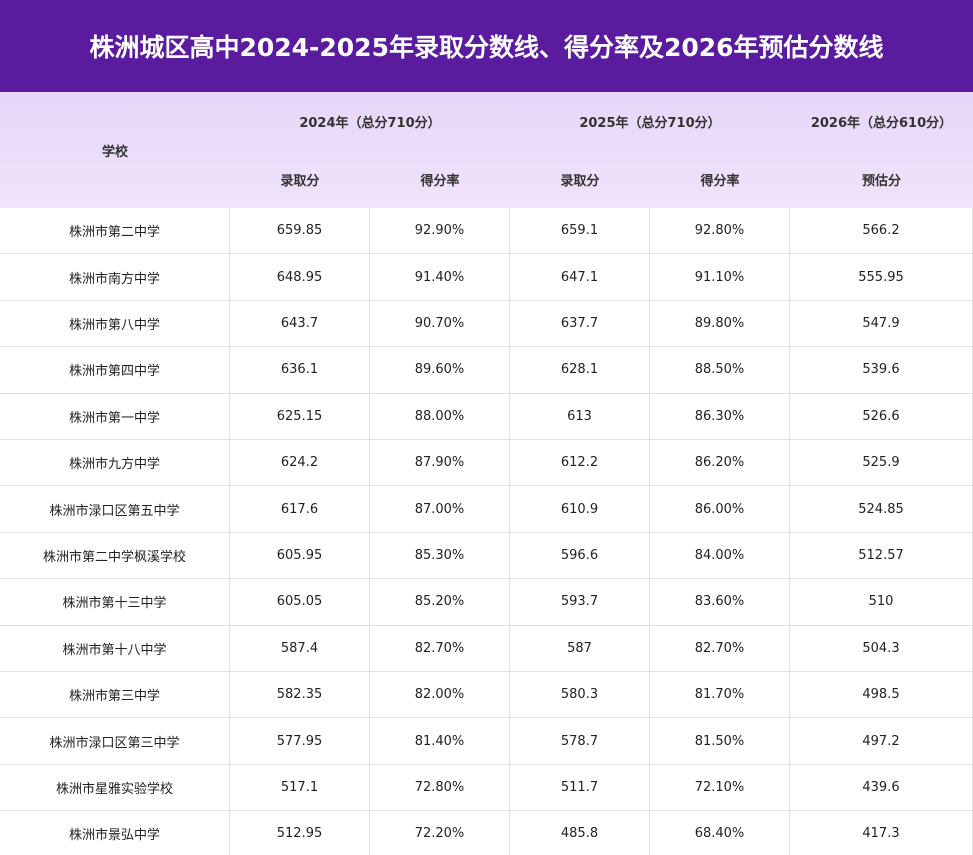  Describe the element at coordinates (300, 695) in the screenshot. I see `table-cell: 582.35` at that location.